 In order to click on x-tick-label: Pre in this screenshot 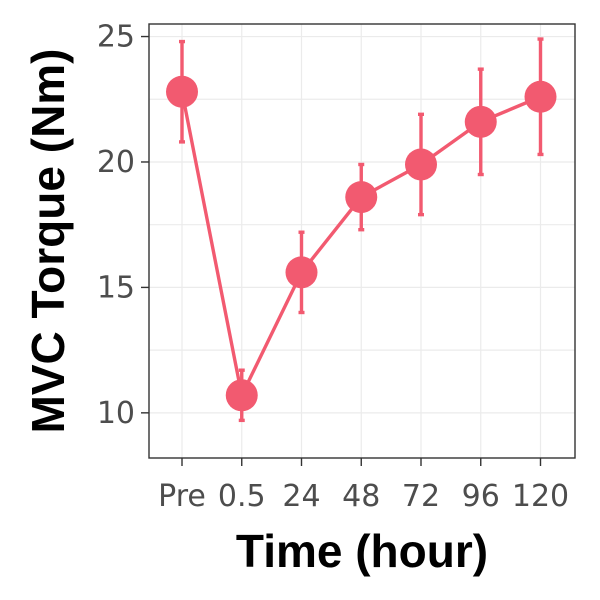, I will do `click(182, 496)`.